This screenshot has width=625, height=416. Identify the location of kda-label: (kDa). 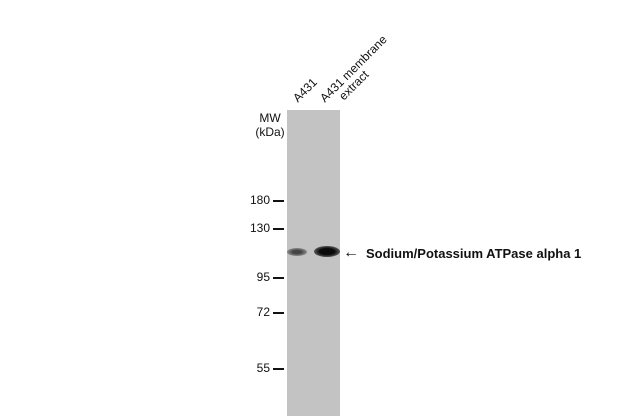
(270, 132).